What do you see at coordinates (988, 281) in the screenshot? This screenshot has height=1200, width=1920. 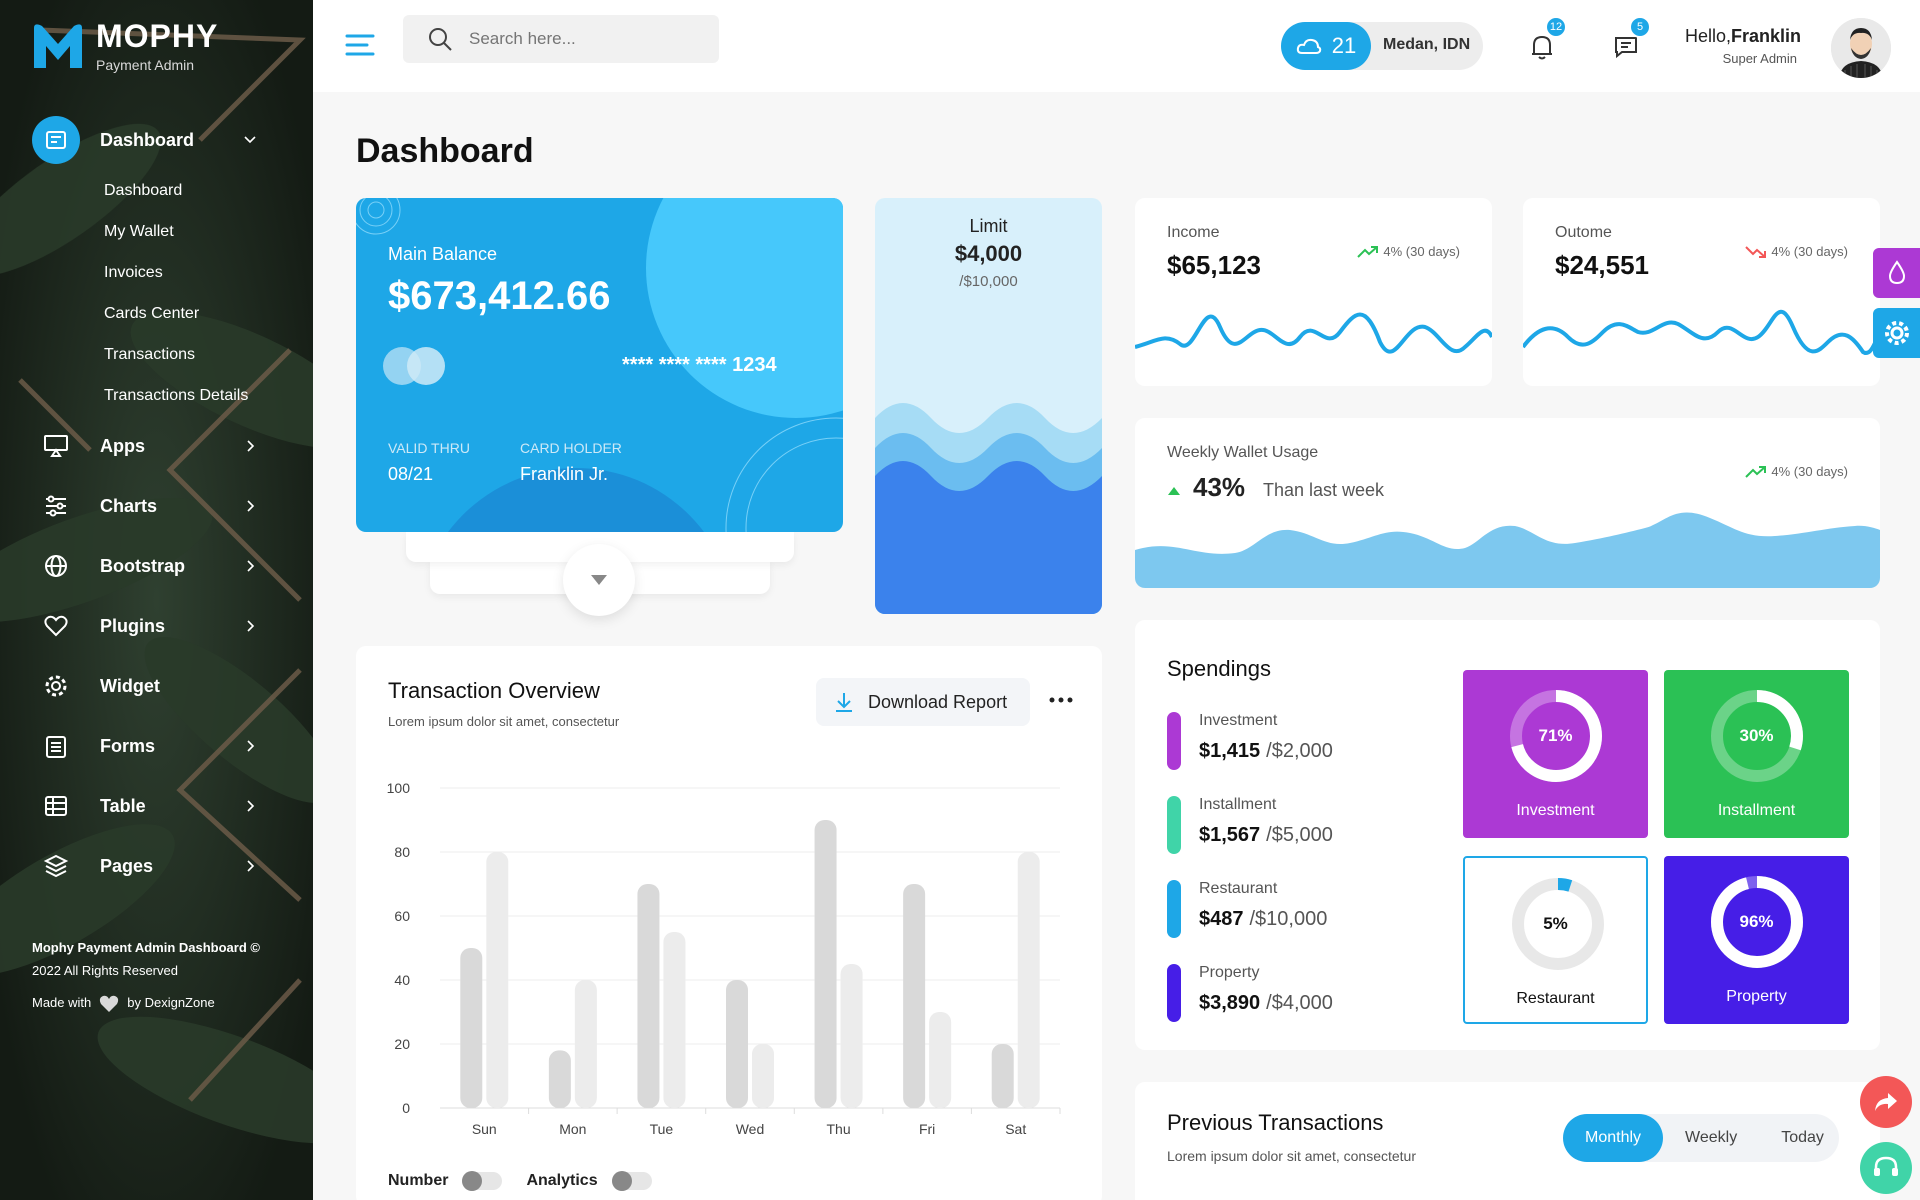 I see `limit-max: /$10,000` at bounding box center [988, 281].